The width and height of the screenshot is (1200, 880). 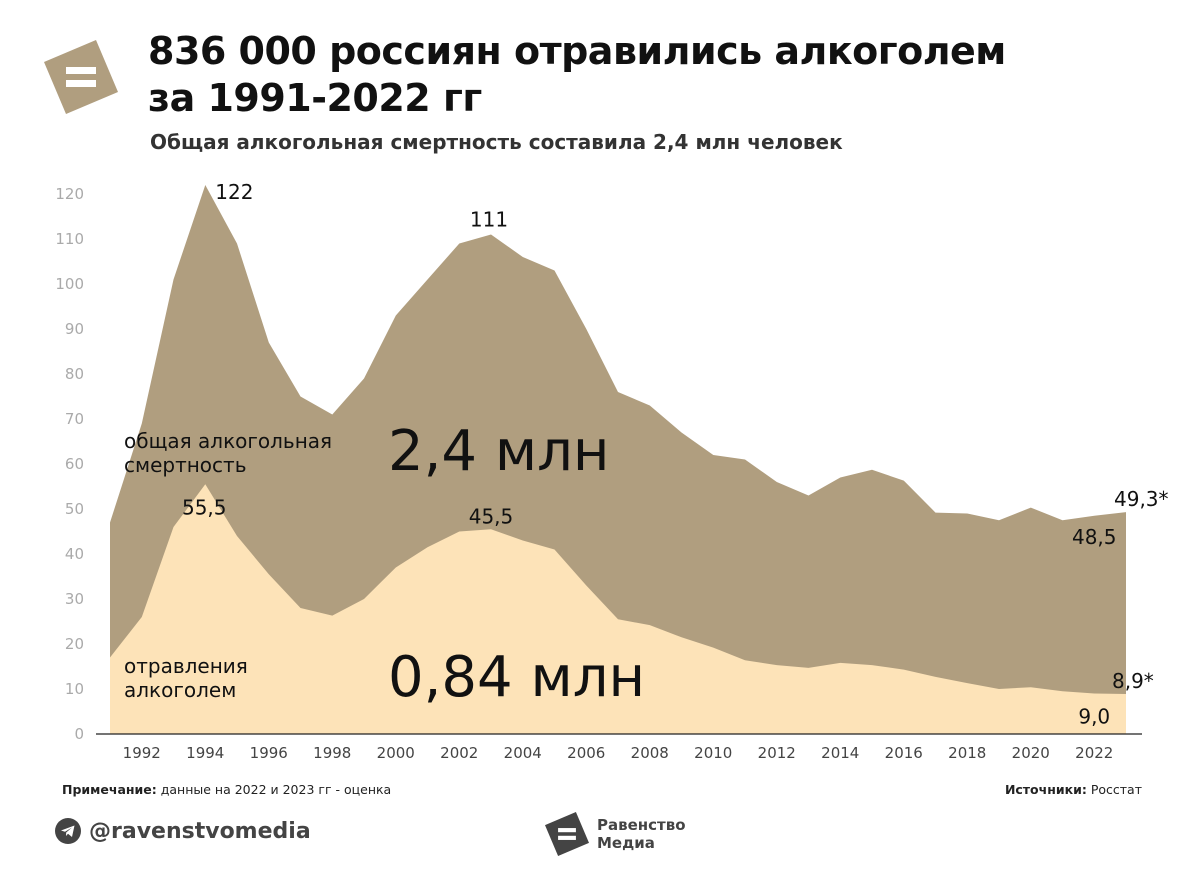 What do you see at coordinates (1133, 681) in the screenshot?
I see `data-label: 8,9*` at bounding box center [1133, 681].